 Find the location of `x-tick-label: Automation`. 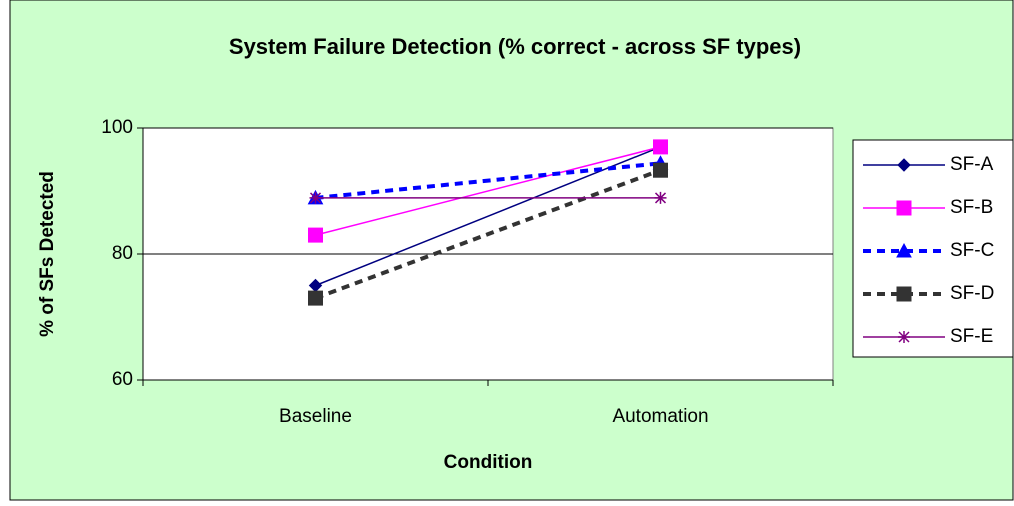

x-tick-label: Automation is located at coordinates (660, 416).